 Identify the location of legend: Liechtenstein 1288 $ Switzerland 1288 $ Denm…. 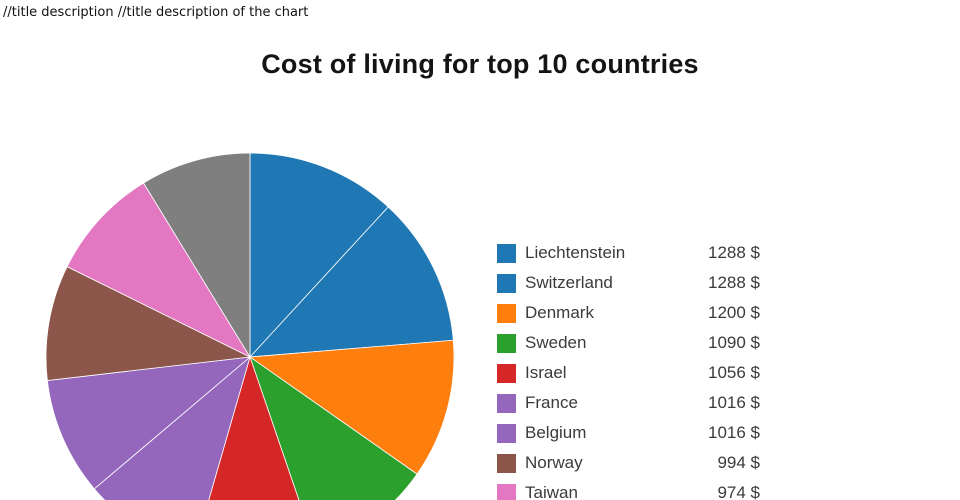
(628, 369).